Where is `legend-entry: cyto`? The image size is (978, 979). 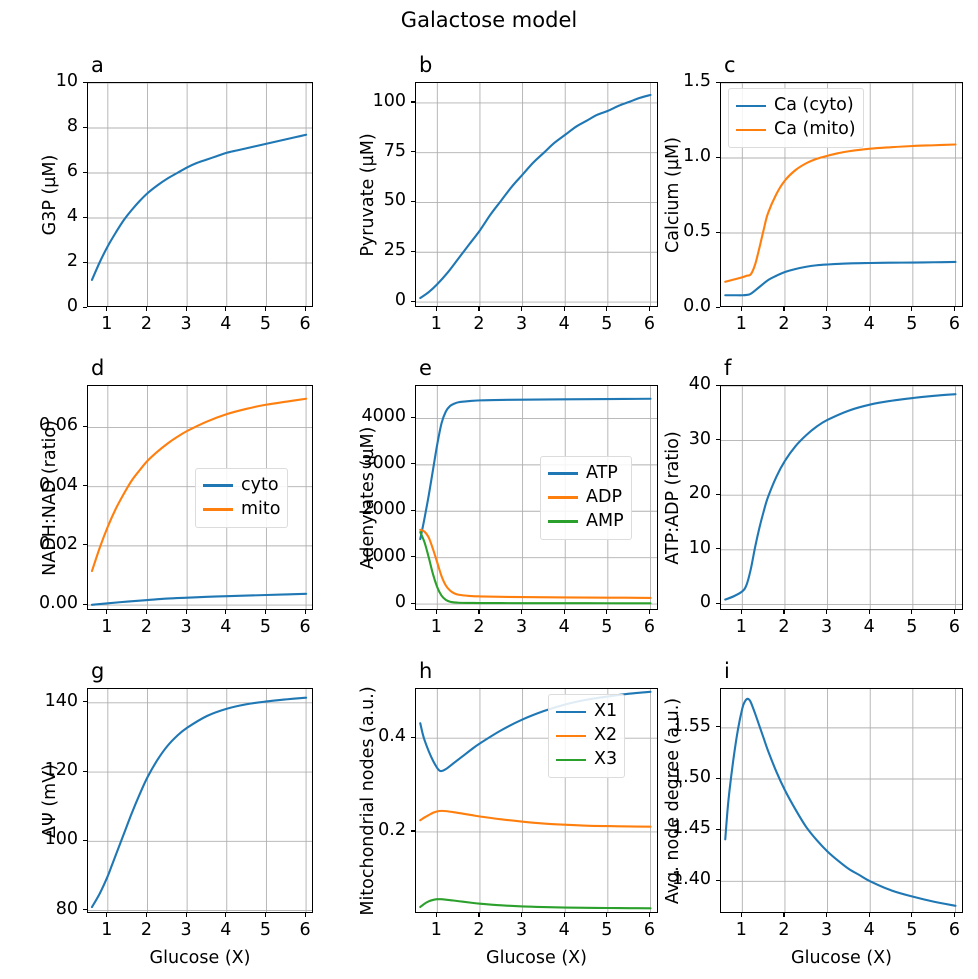
legend-entry: cyto is located at coordinates (241, 486).